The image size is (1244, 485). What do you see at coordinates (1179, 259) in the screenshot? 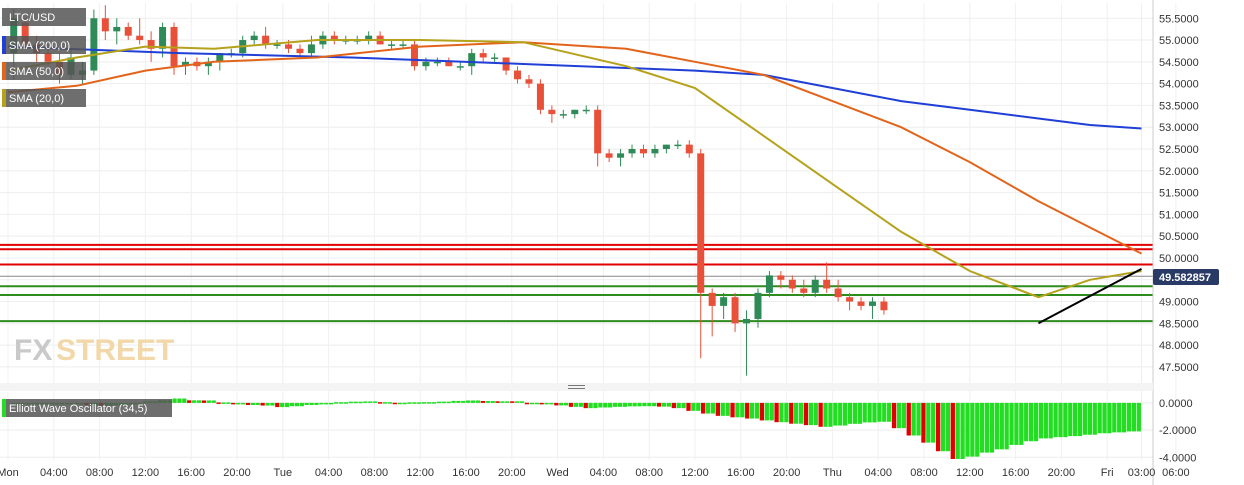
I see `y-tick-label: 50.0000` at bounding box center [1179, 259].